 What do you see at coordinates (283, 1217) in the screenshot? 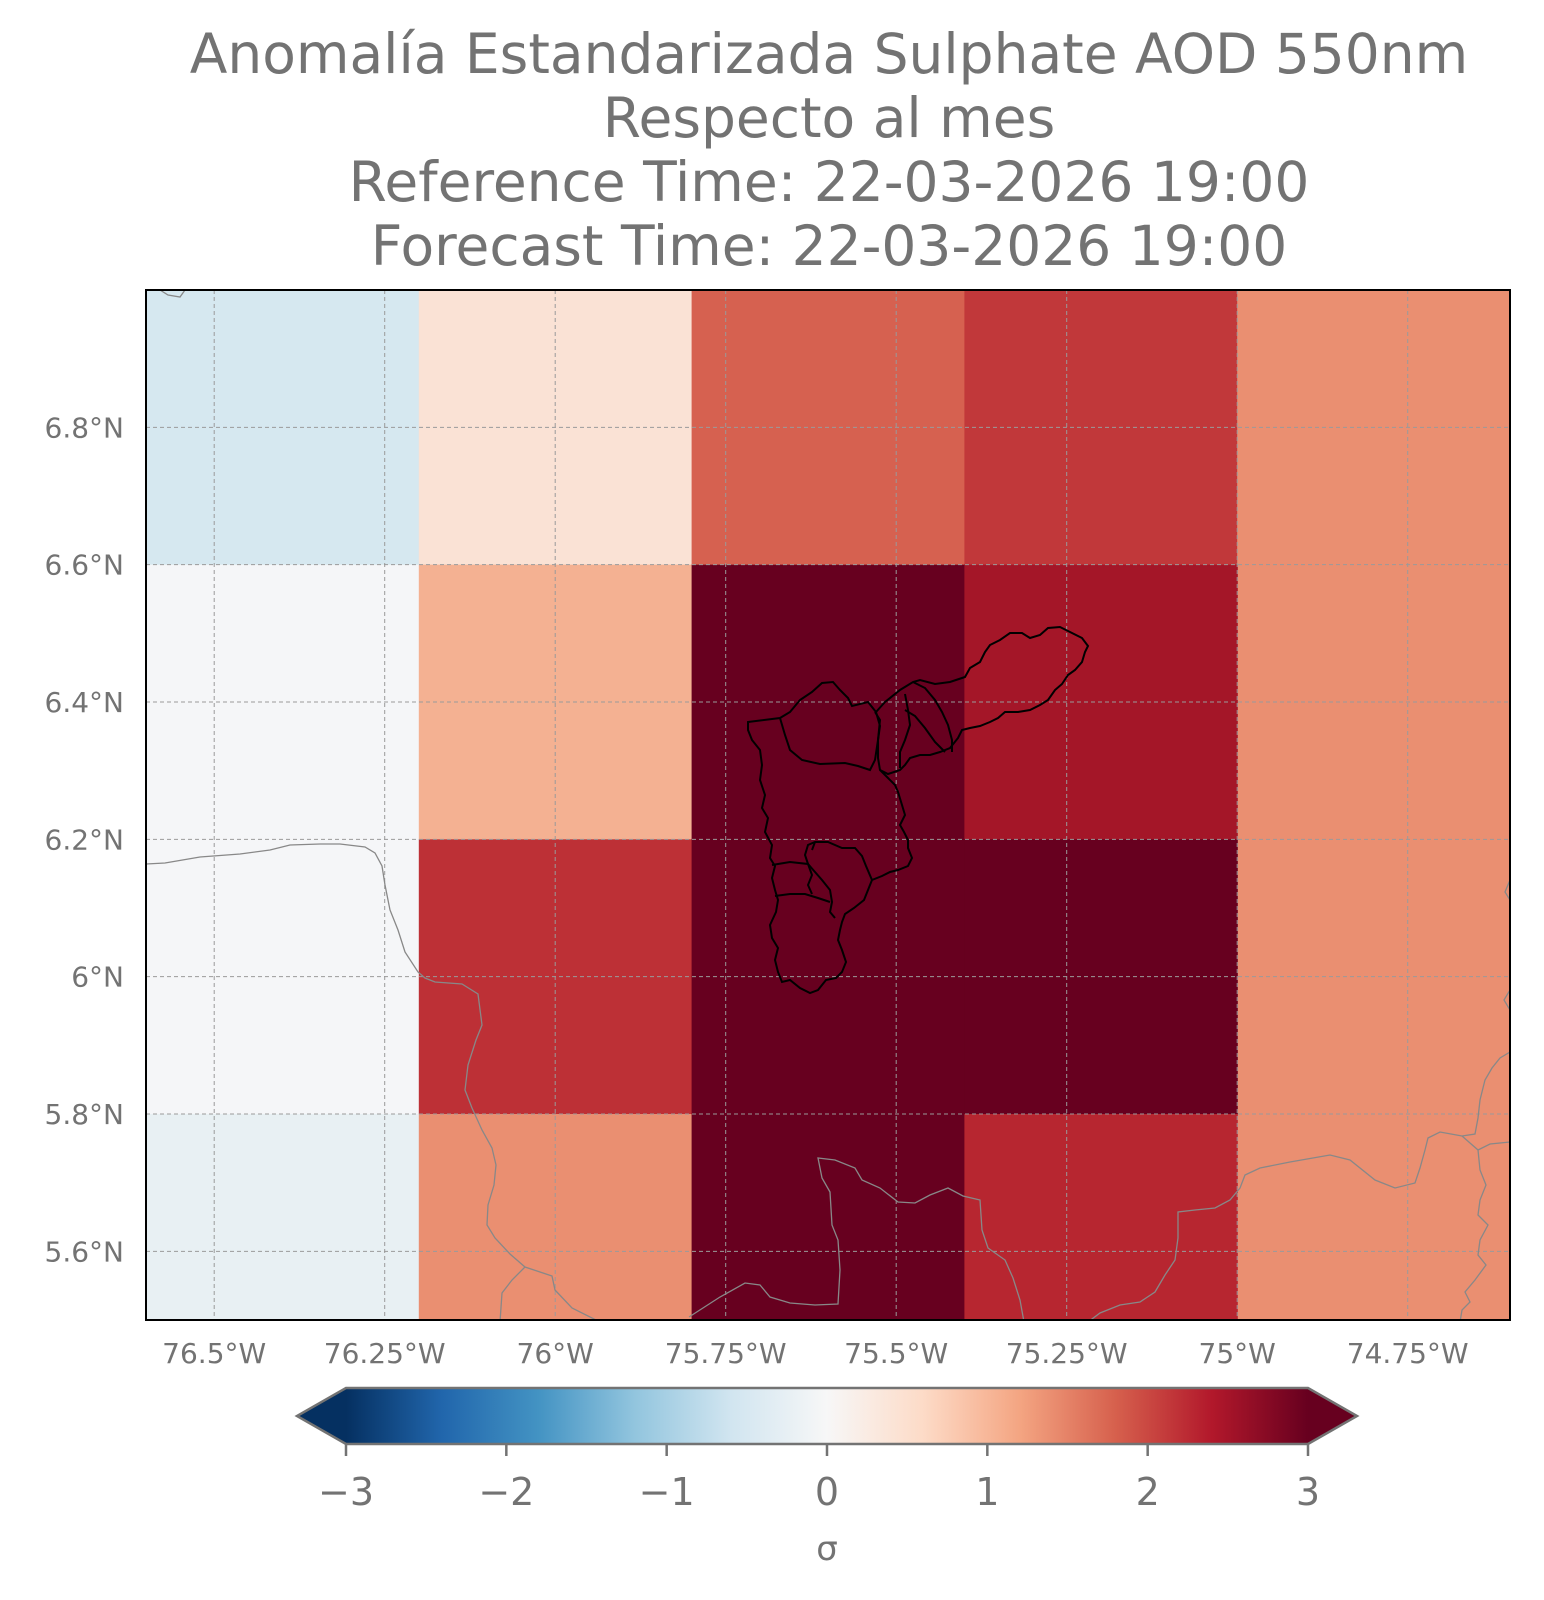
I see `anomaly-cell-r3-c0` at bounding box center [283, 1217].